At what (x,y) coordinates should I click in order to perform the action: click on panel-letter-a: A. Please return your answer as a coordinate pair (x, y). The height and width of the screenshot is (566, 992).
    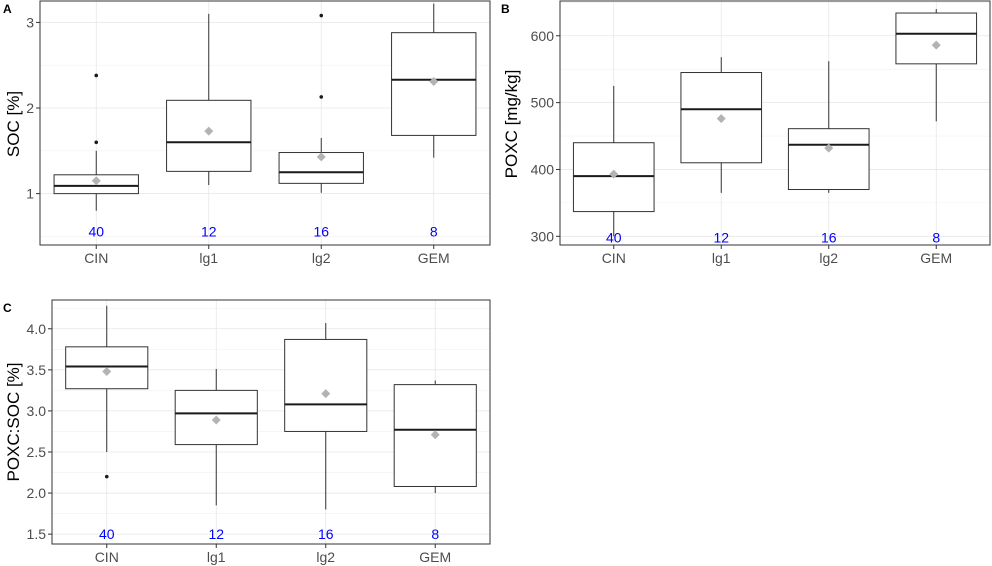
    Looking at the image, I should click on (7, 9).